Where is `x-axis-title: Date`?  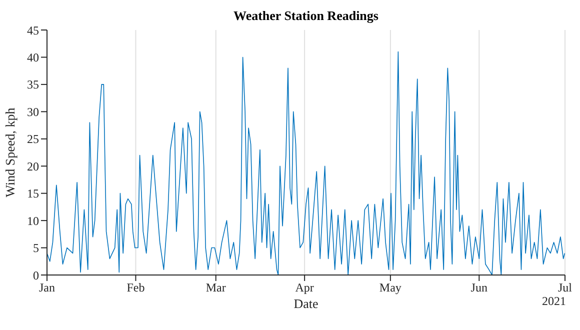
x-axis-title: Date is located at coordinates (306, 303).